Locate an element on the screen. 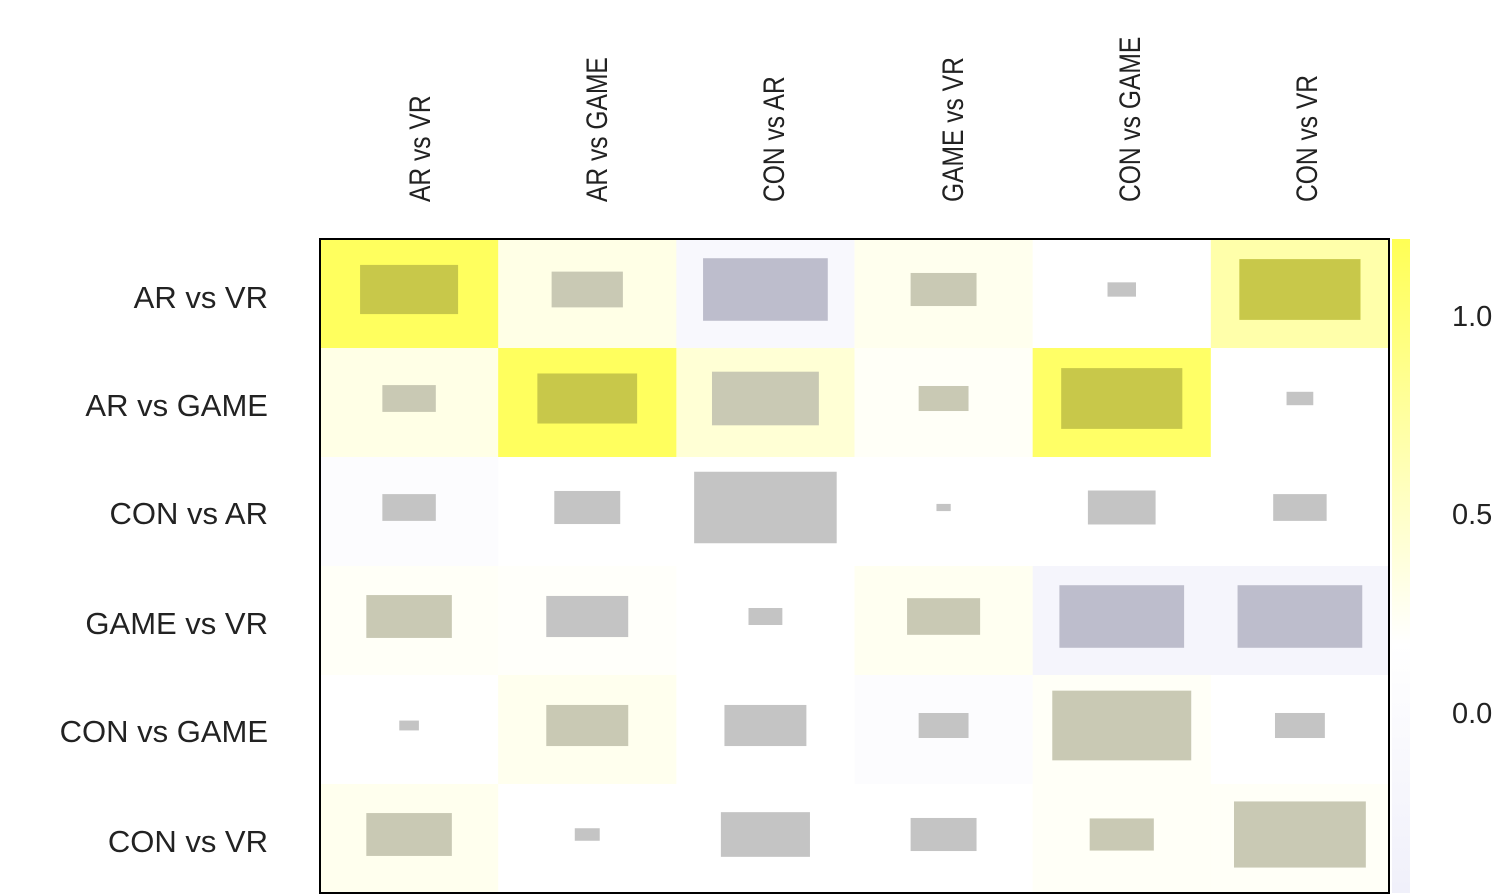 The height and width of the screenshot is (896, 1501). column-label: CON vs AR is located at coordinates (774, 139).